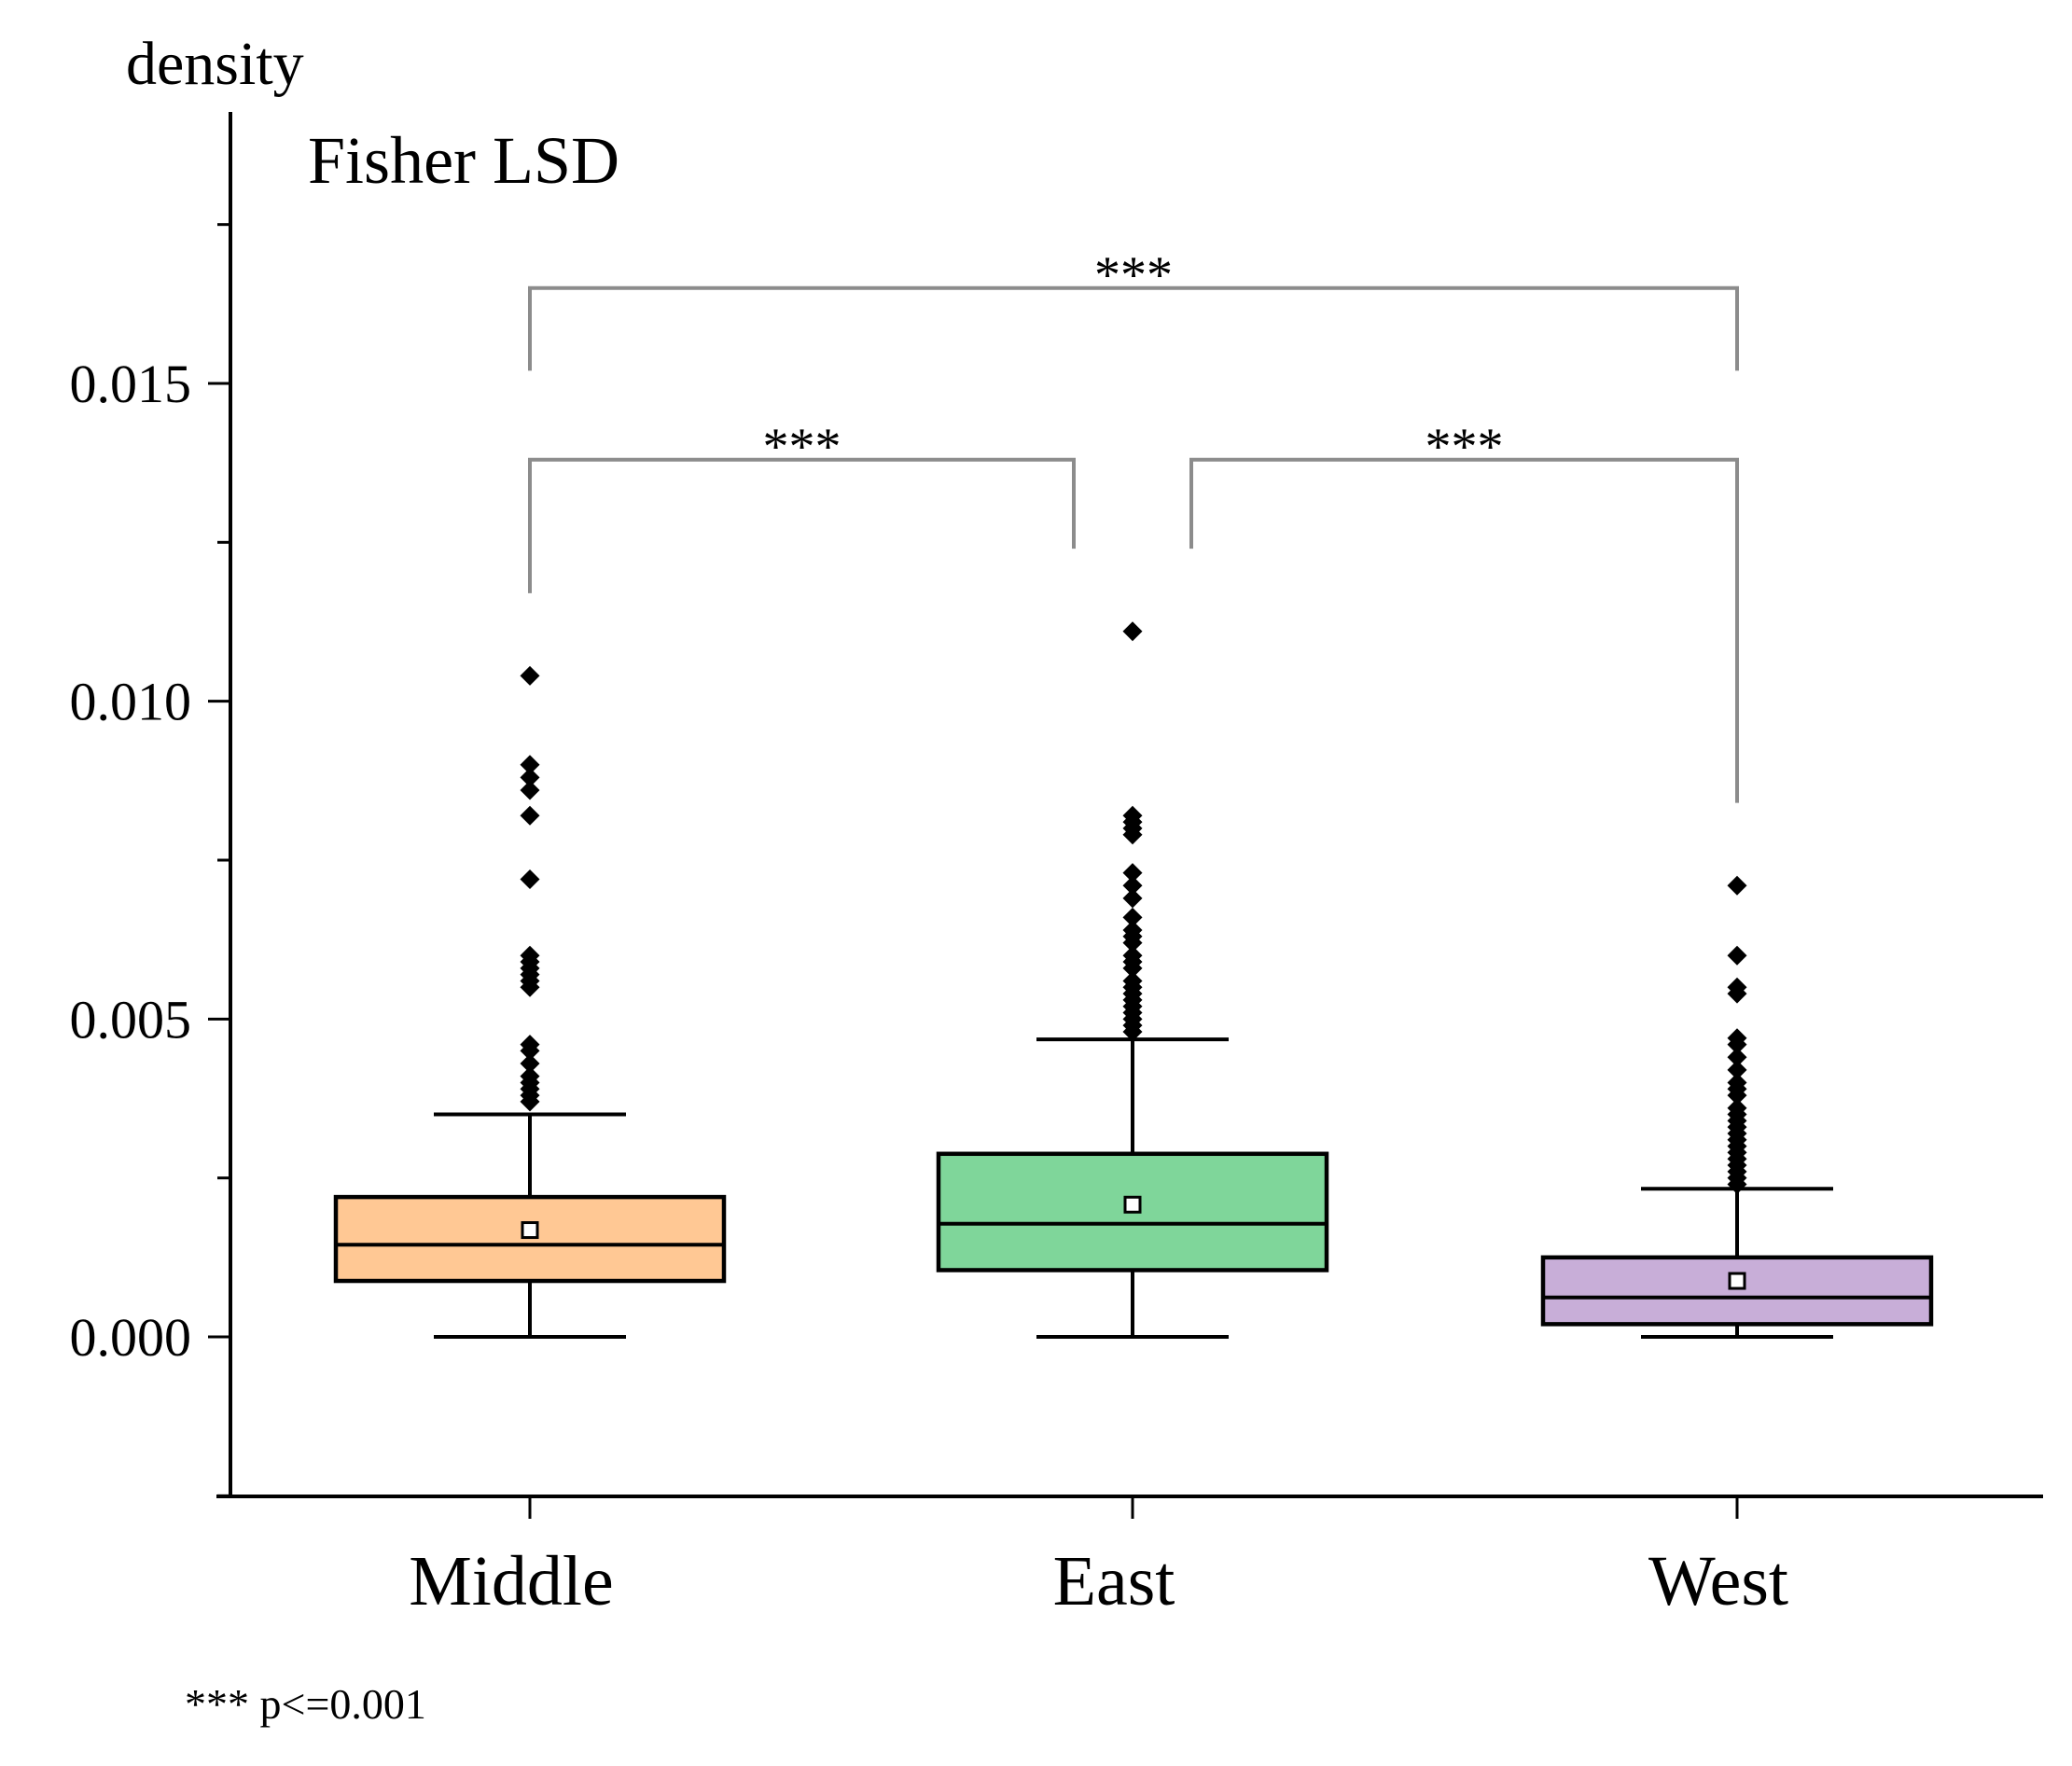  I want to click on y-tick-label: 0.010, so click(131, 702).